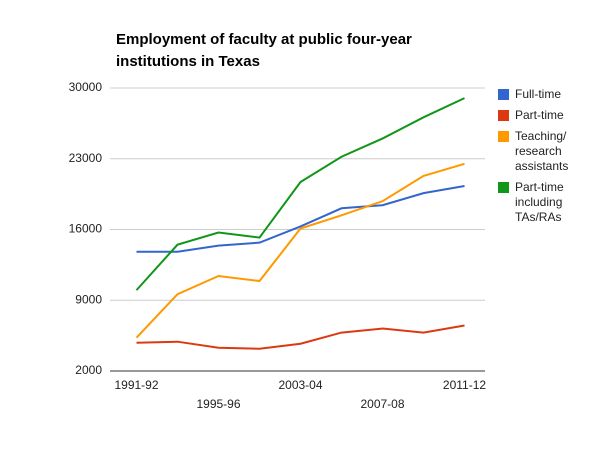  I want to click on y-tick-label: 16000, so click(86, 229).